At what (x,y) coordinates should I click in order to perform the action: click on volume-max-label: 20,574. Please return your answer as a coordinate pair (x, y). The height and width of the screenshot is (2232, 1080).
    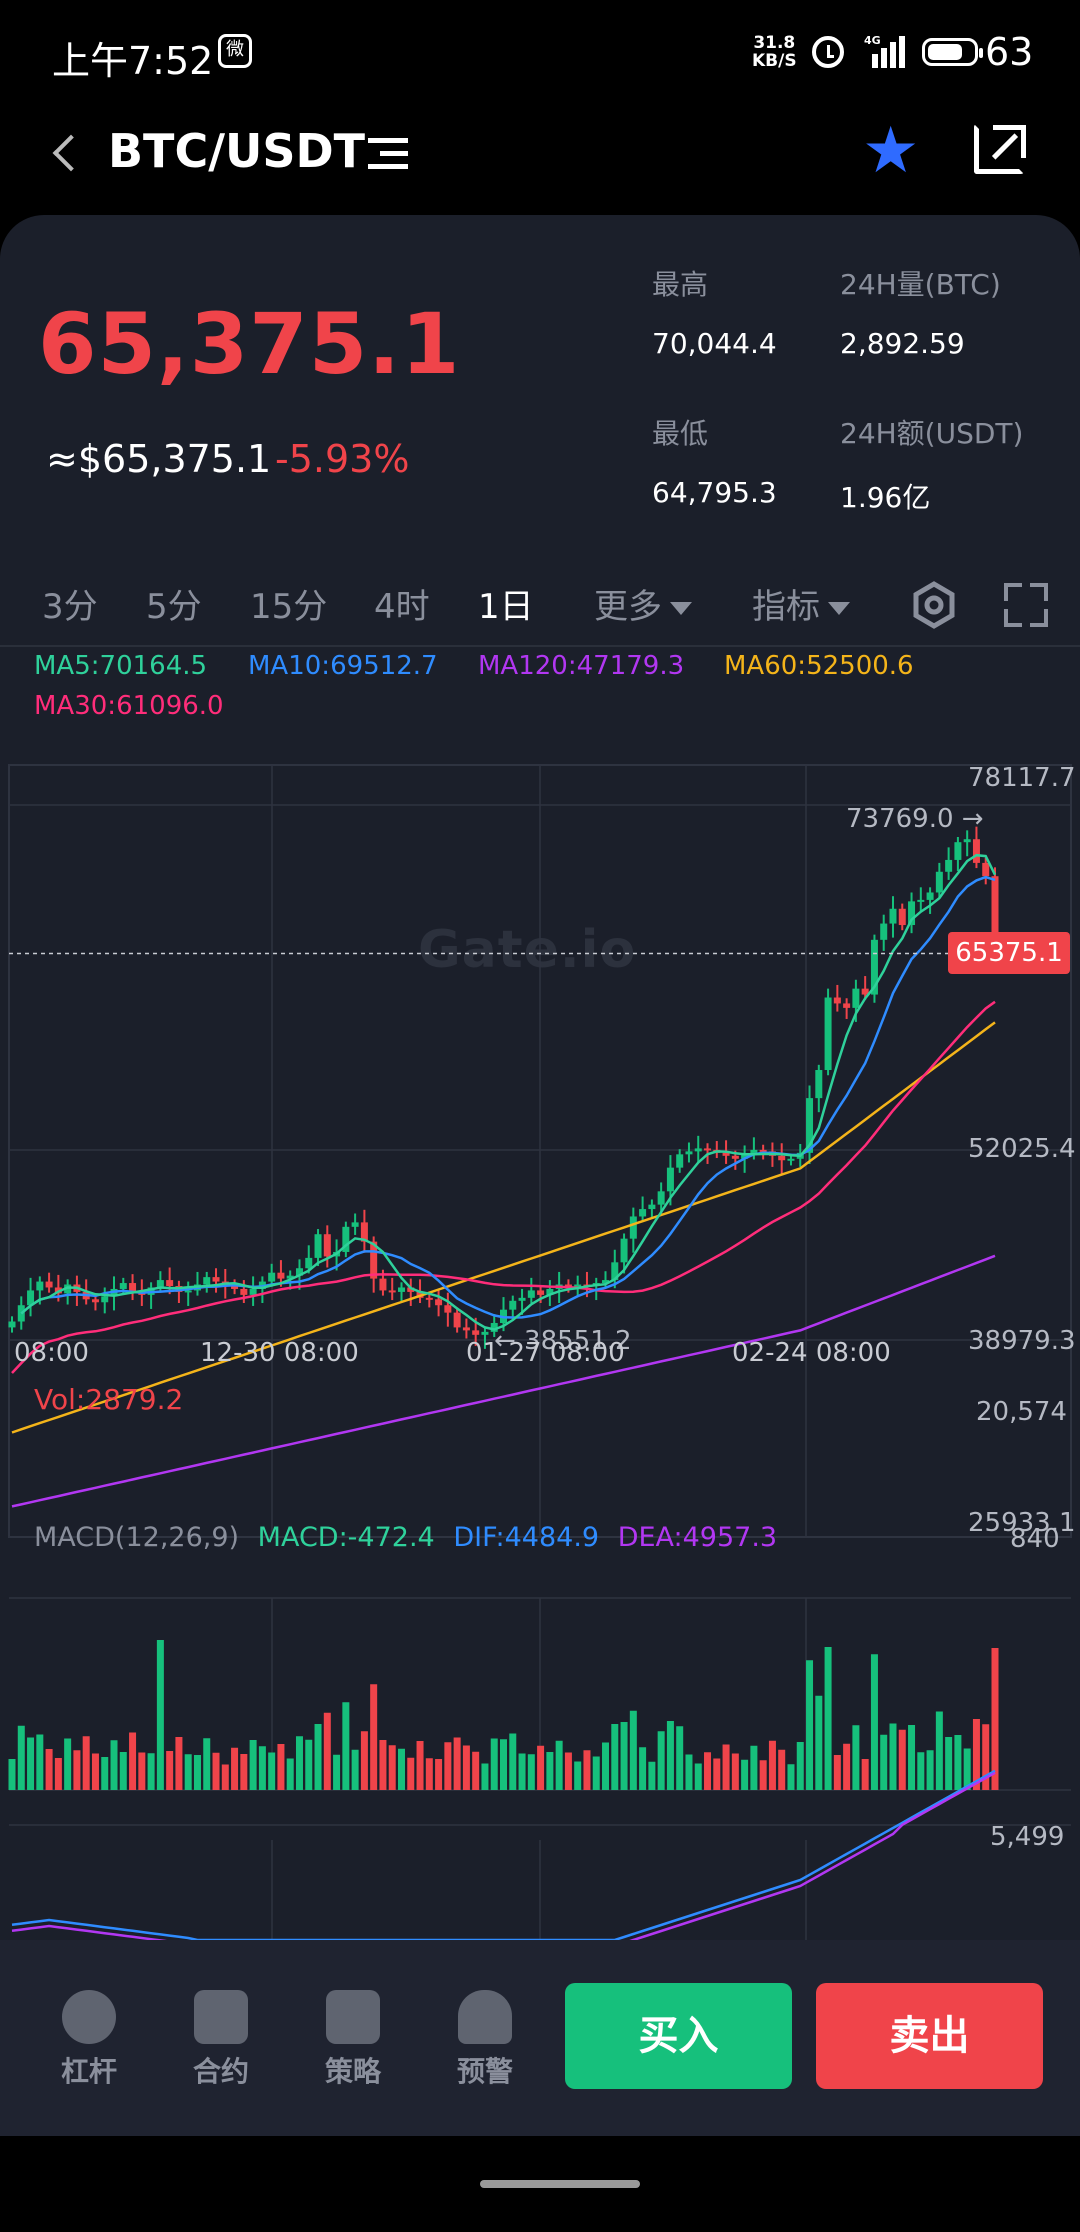
    Looking at the image, I should click on (1021, 1412).